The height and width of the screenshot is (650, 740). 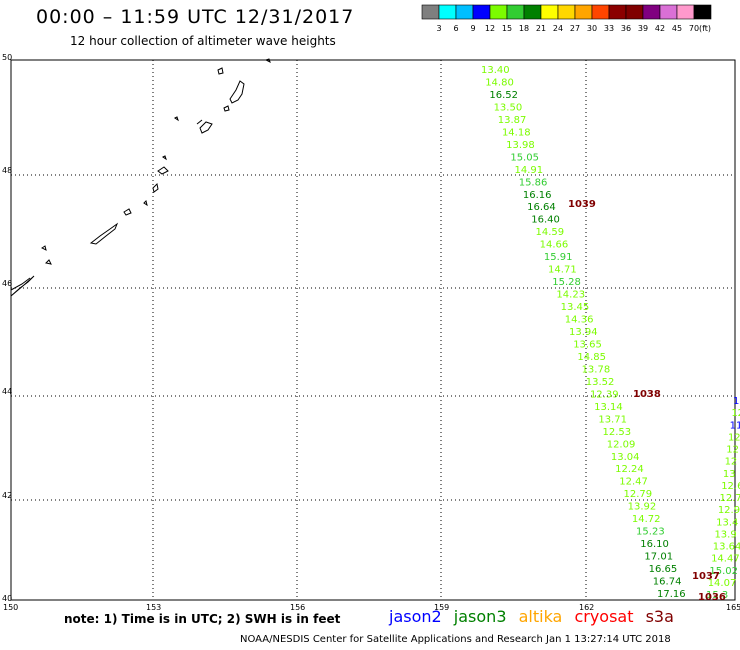 I want to click on swh-value: 12.09, so click(x=621, y=444).